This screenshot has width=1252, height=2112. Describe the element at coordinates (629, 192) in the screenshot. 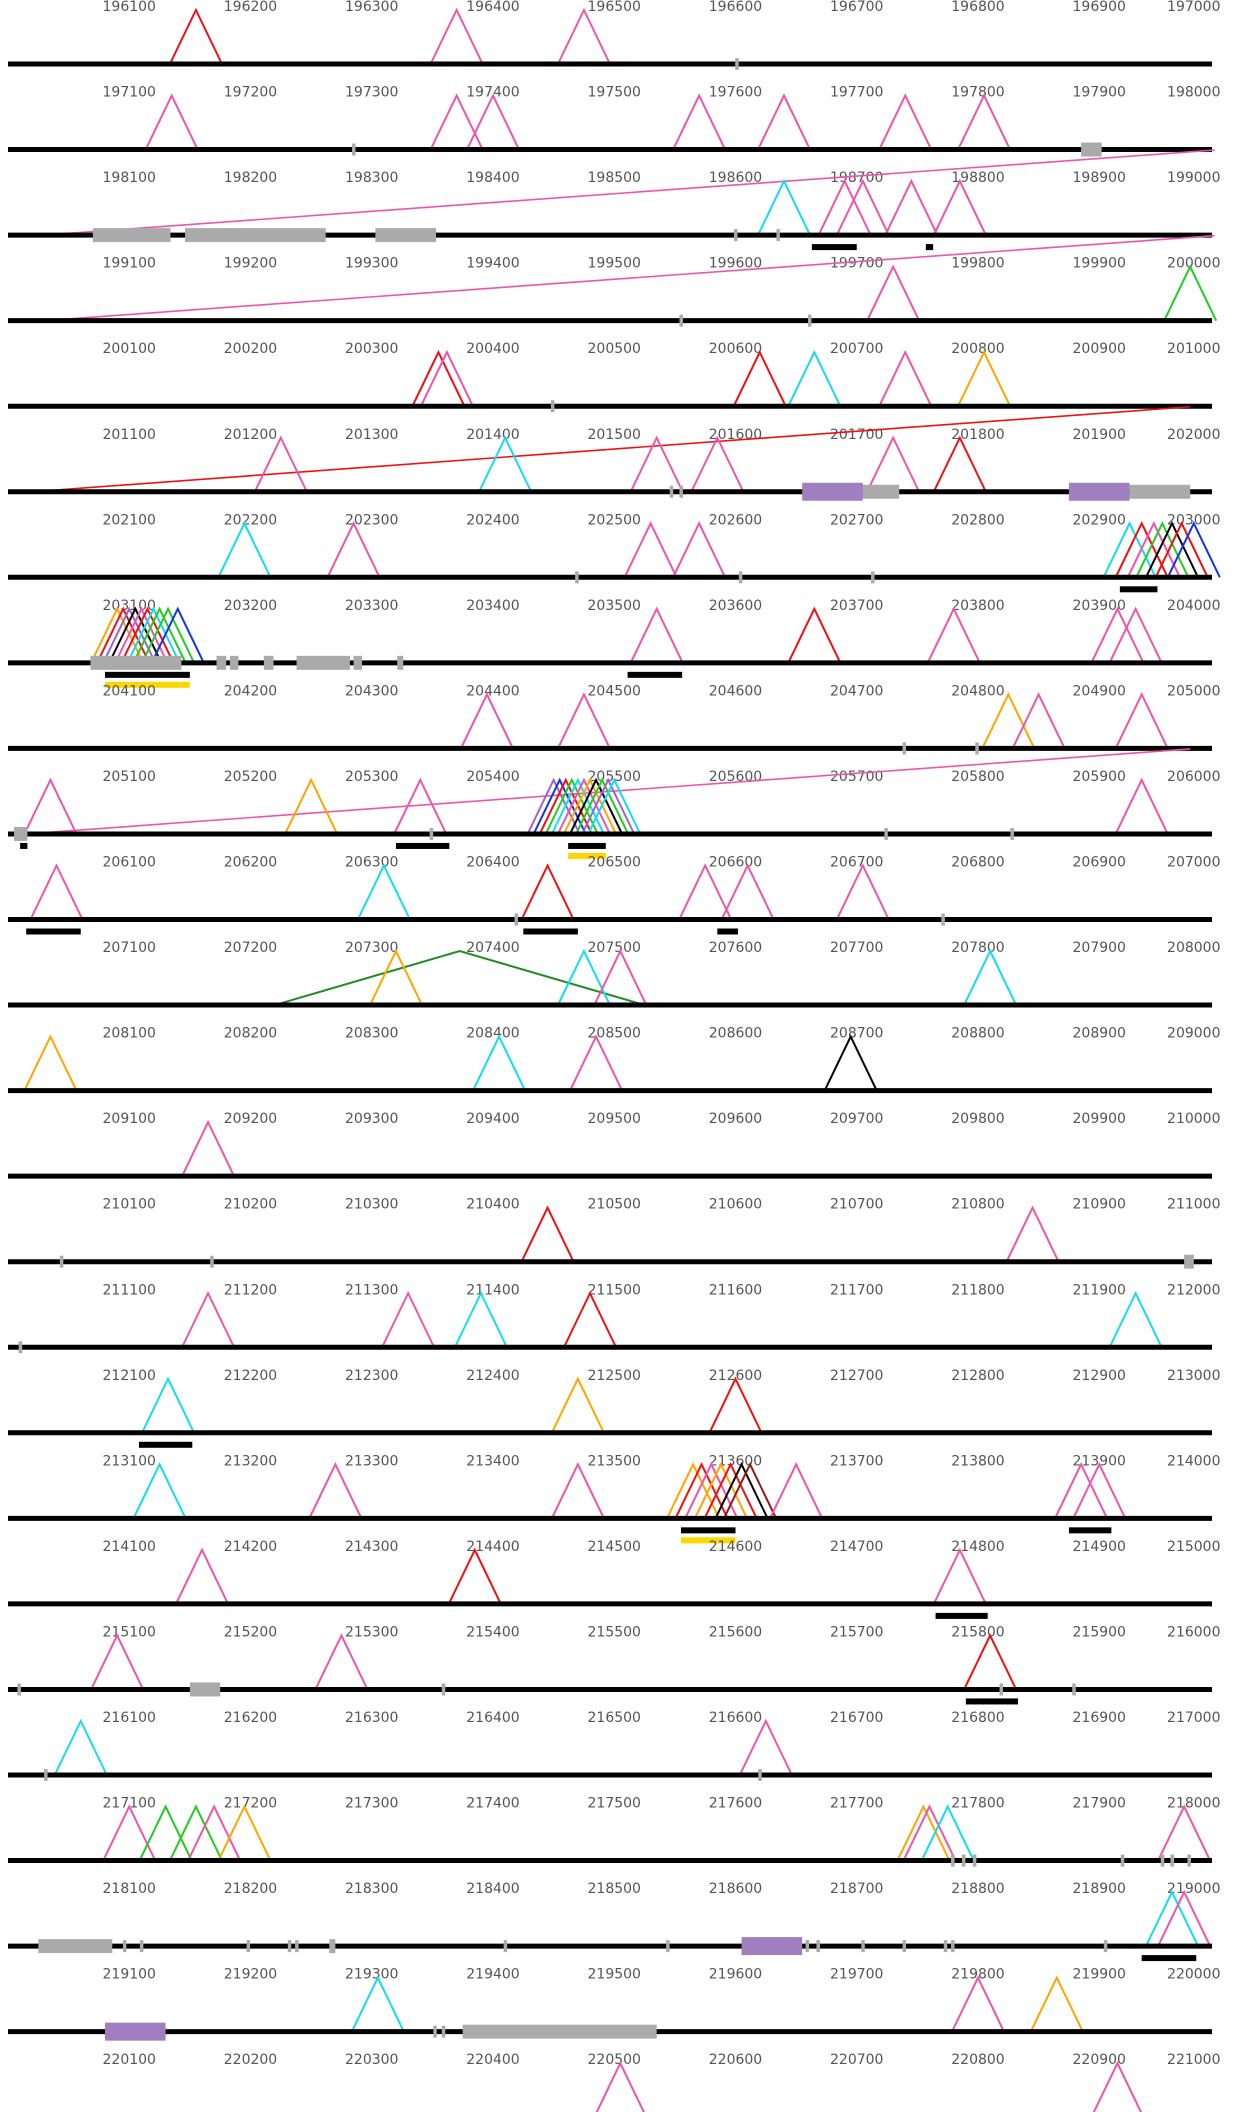

I see `link-span` at that location.